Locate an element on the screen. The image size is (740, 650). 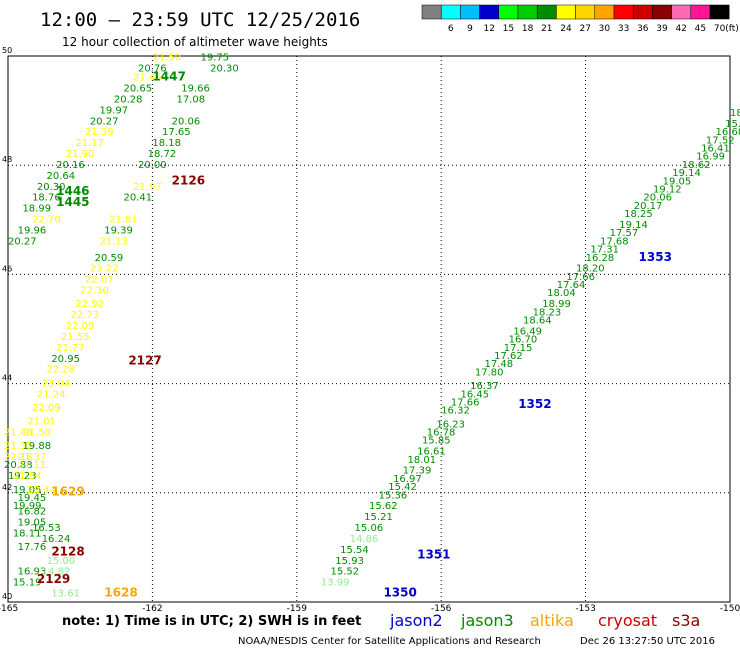
swh-value: 15.85 is located at coordinates (436, 441).